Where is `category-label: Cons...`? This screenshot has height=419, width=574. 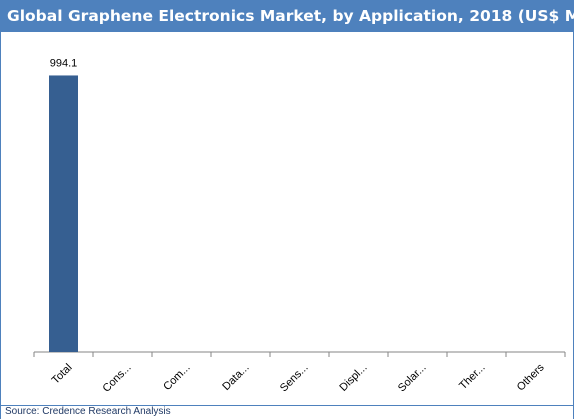
category-label: Cons... is located at coordinates (116, 378).